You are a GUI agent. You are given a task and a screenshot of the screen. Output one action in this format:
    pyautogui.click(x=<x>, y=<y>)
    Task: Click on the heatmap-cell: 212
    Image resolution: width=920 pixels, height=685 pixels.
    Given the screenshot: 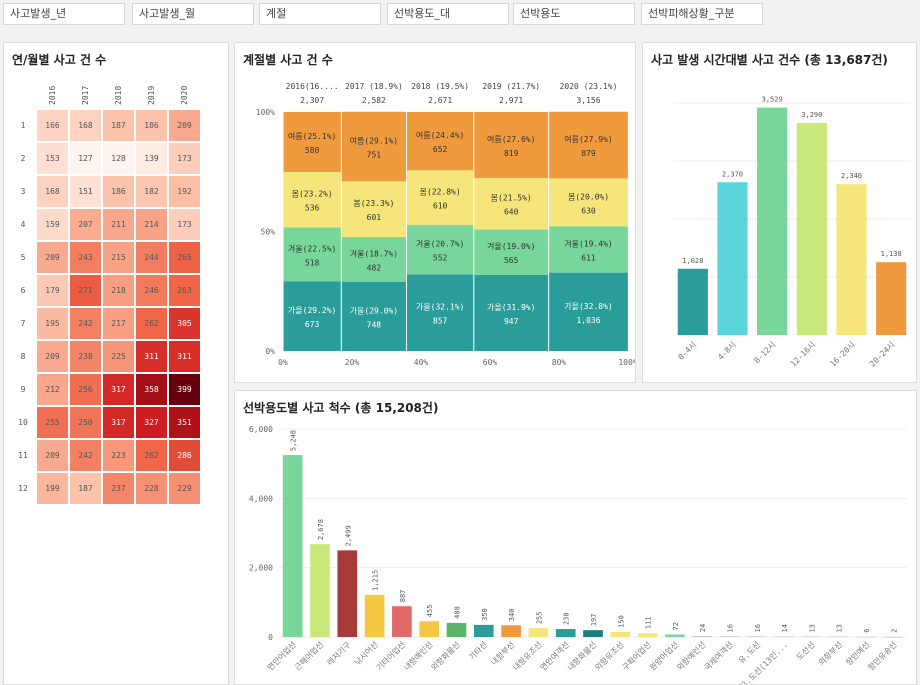 What is the action you would take?
    pyautogui.click(x=52, y=389)
    